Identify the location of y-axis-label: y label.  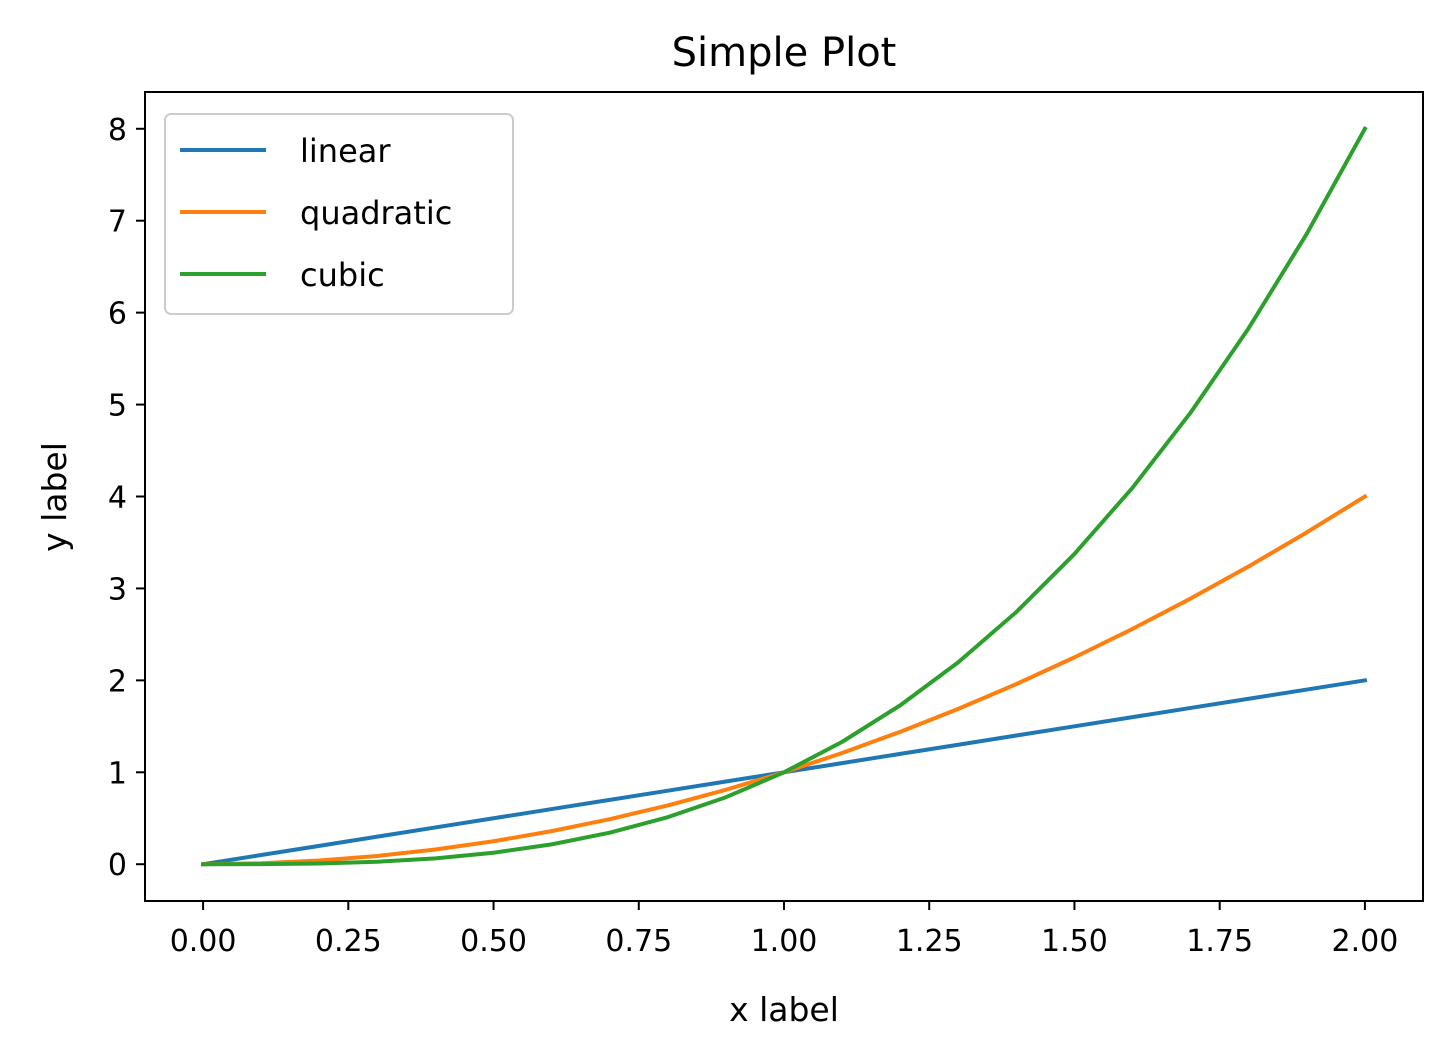
(54, 497).